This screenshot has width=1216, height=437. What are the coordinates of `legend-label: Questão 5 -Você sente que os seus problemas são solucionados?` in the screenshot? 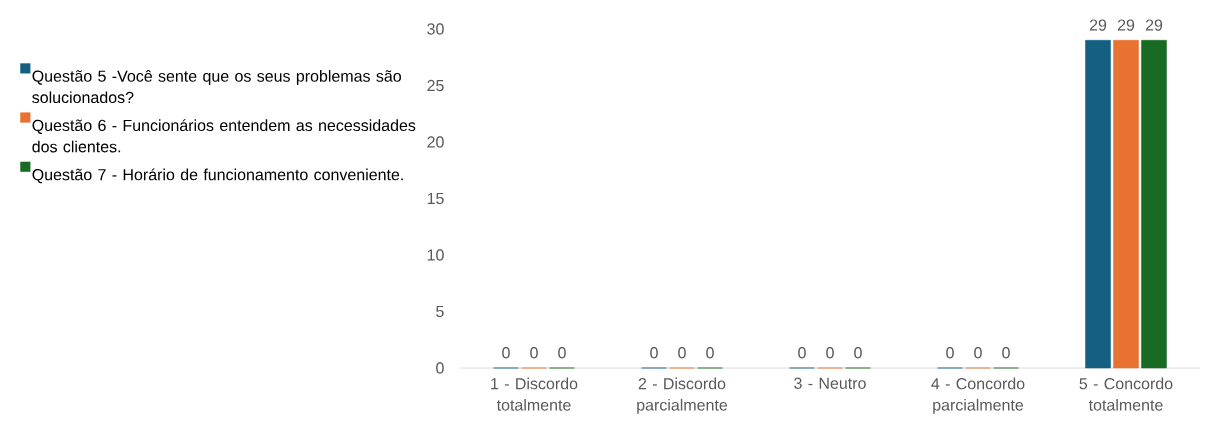 It's located at (216, 86).